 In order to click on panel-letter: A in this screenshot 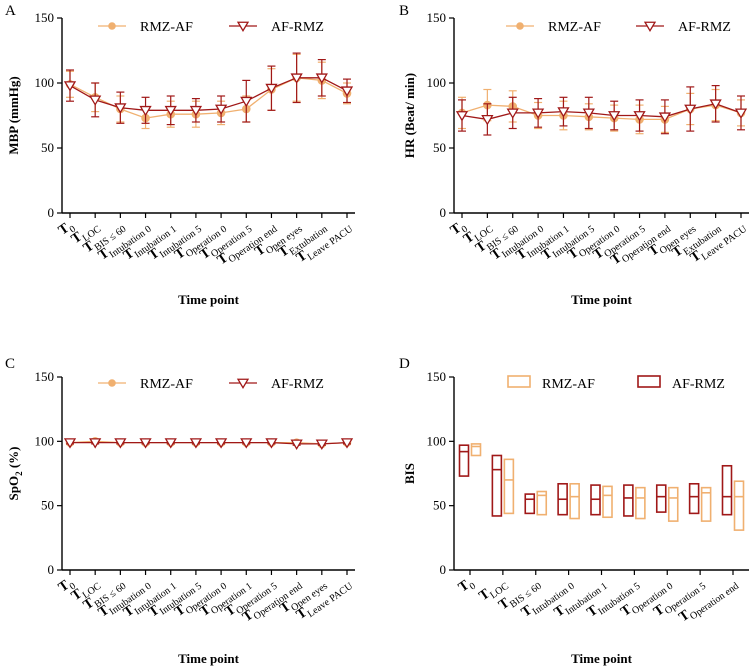, I will do `click(10, 11)`.